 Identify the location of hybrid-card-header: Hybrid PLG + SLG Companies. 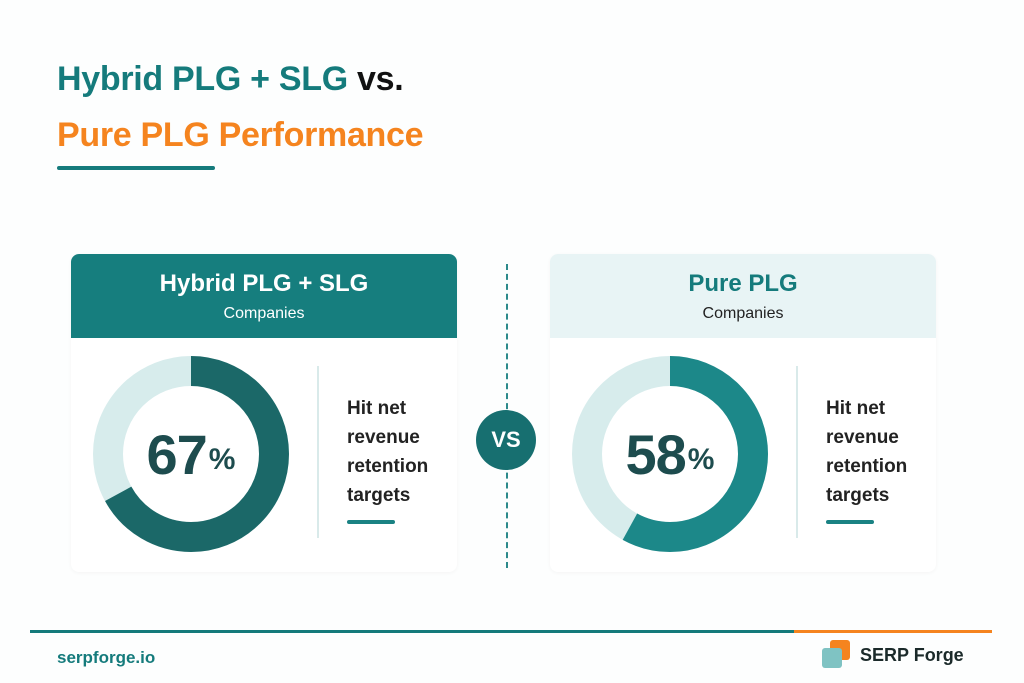
(264, 296).